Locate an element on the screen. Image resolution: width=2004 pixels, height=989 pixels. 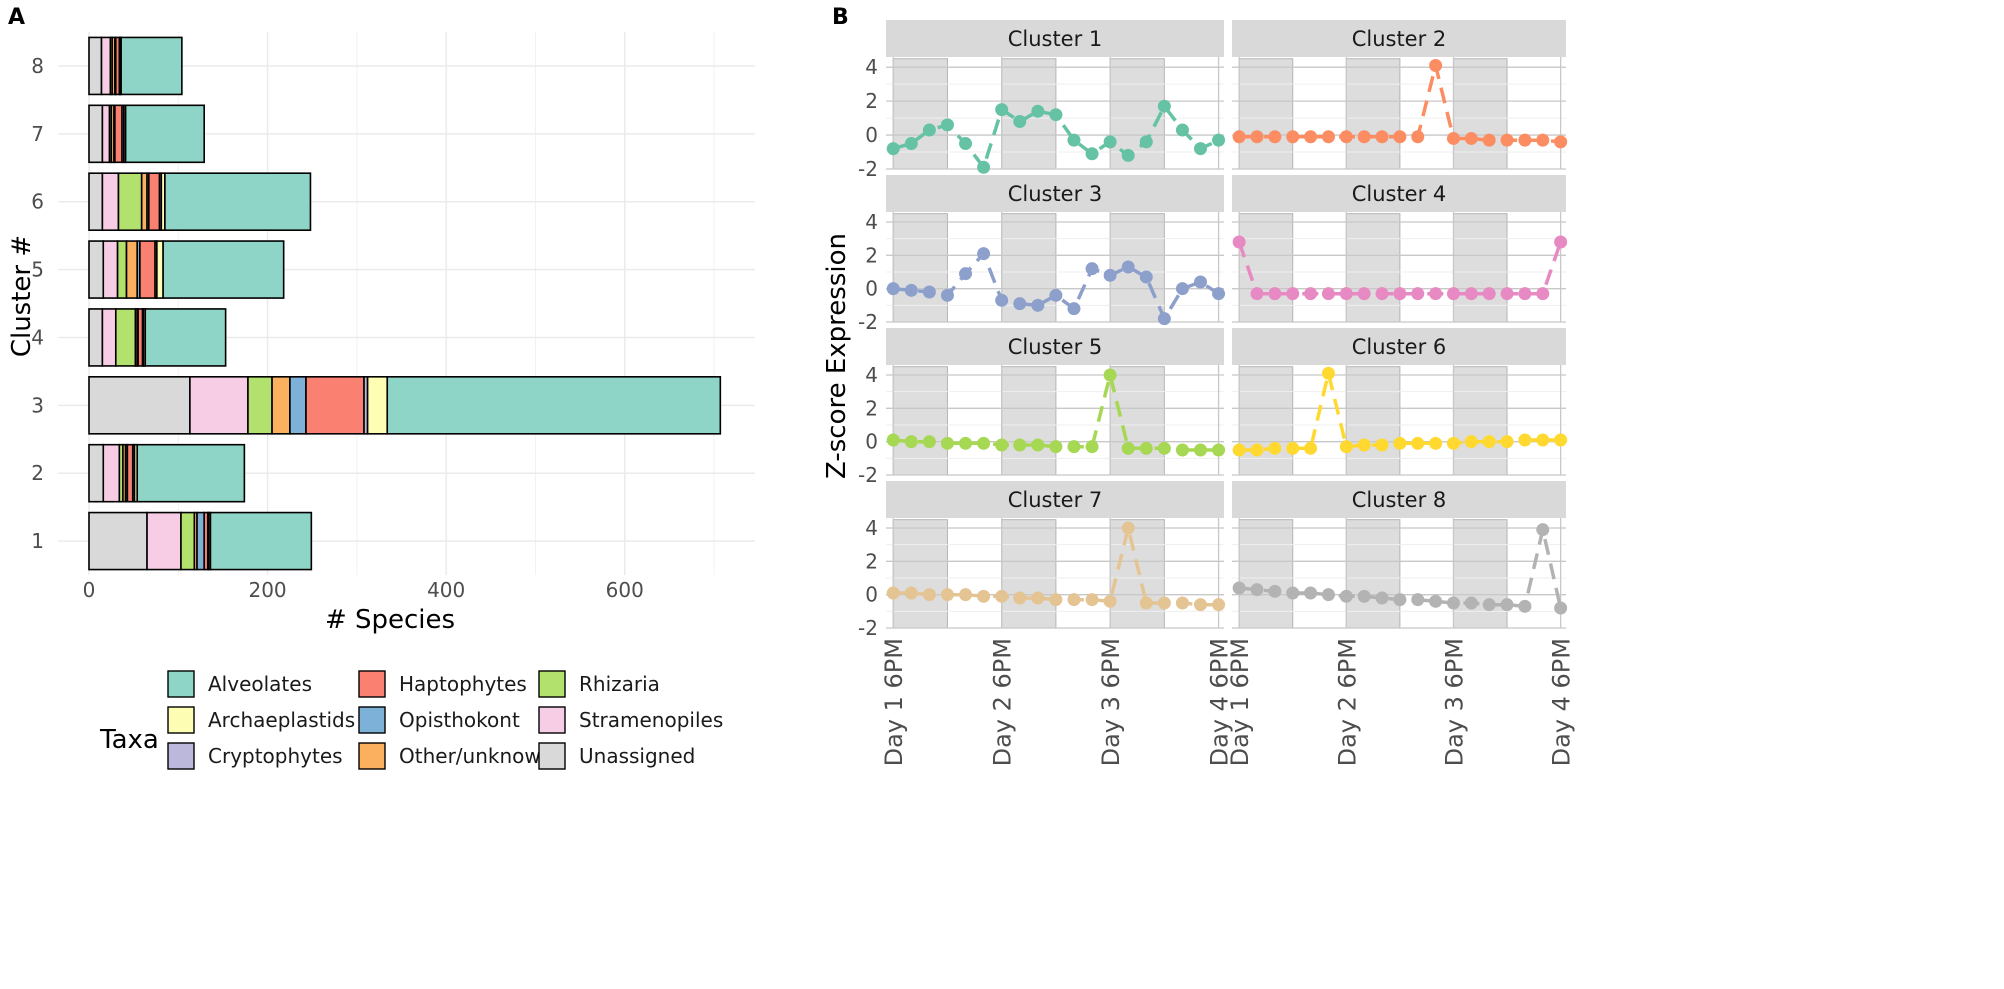
x-tick-label: 600 is located at coordinates (625, 590).